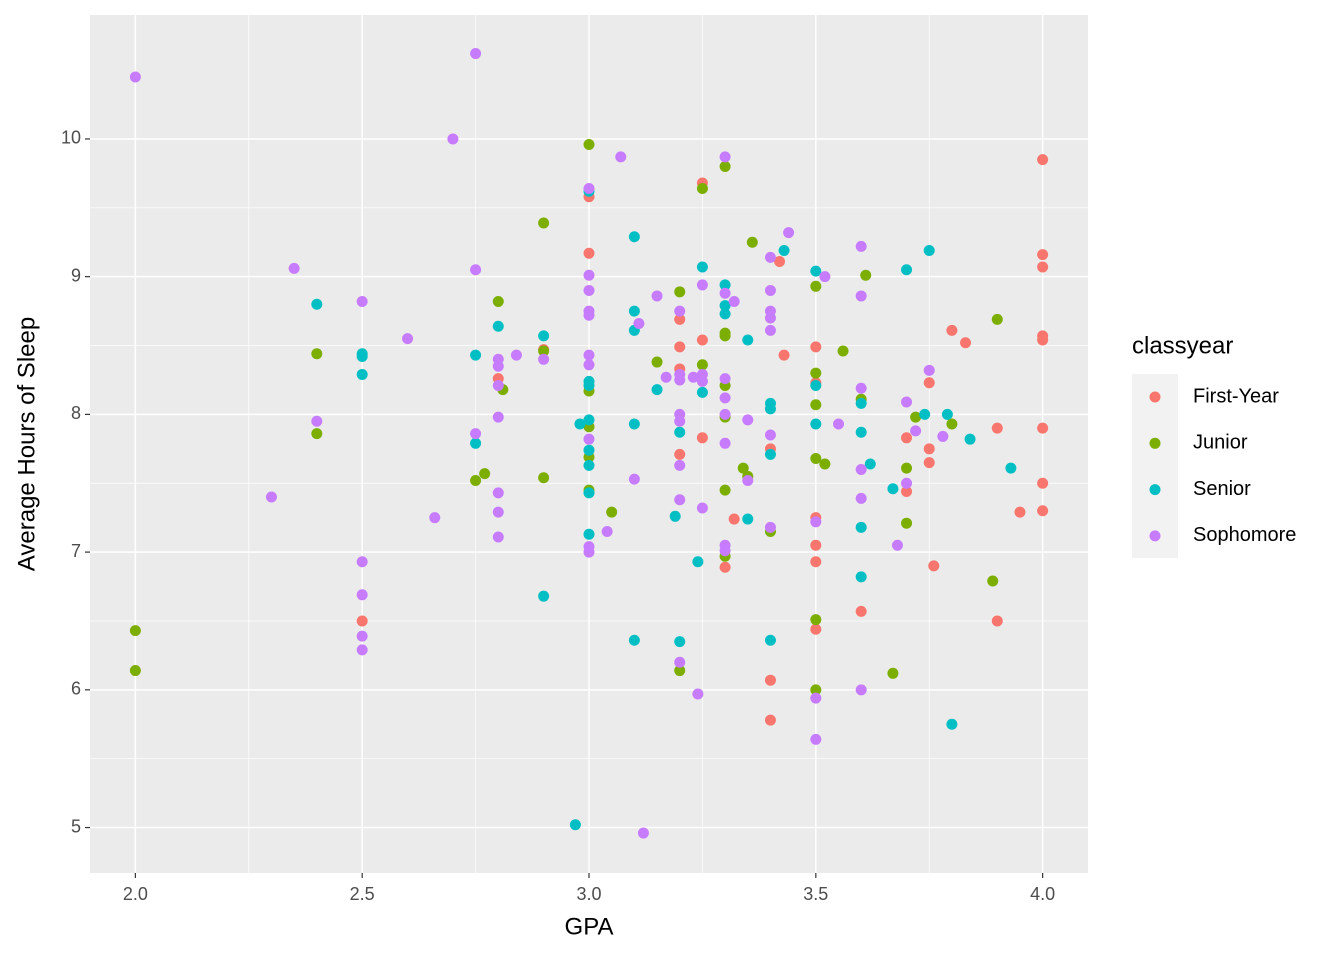 The image size is (1344, 960). What do you see at coordinates (1182, 345) in the screenshot?
I see `legend-title: classyear` at bounding box center [1182, 345].